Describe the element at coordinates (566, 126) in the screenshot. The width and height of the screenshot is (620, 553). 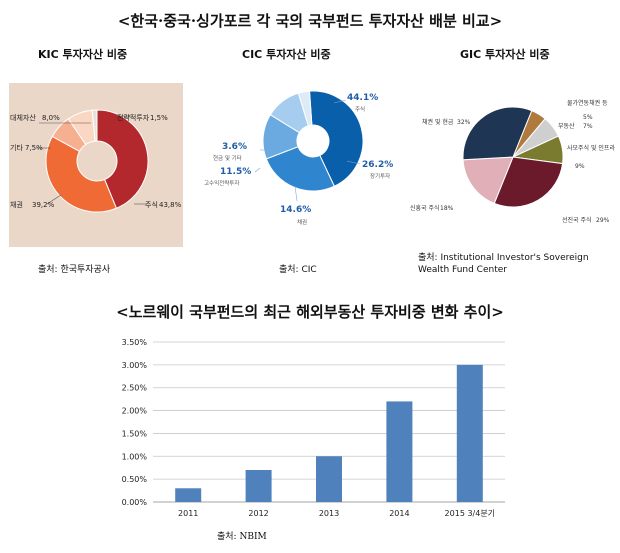
I see `gic-slice-label-1: 부동산` at that location.